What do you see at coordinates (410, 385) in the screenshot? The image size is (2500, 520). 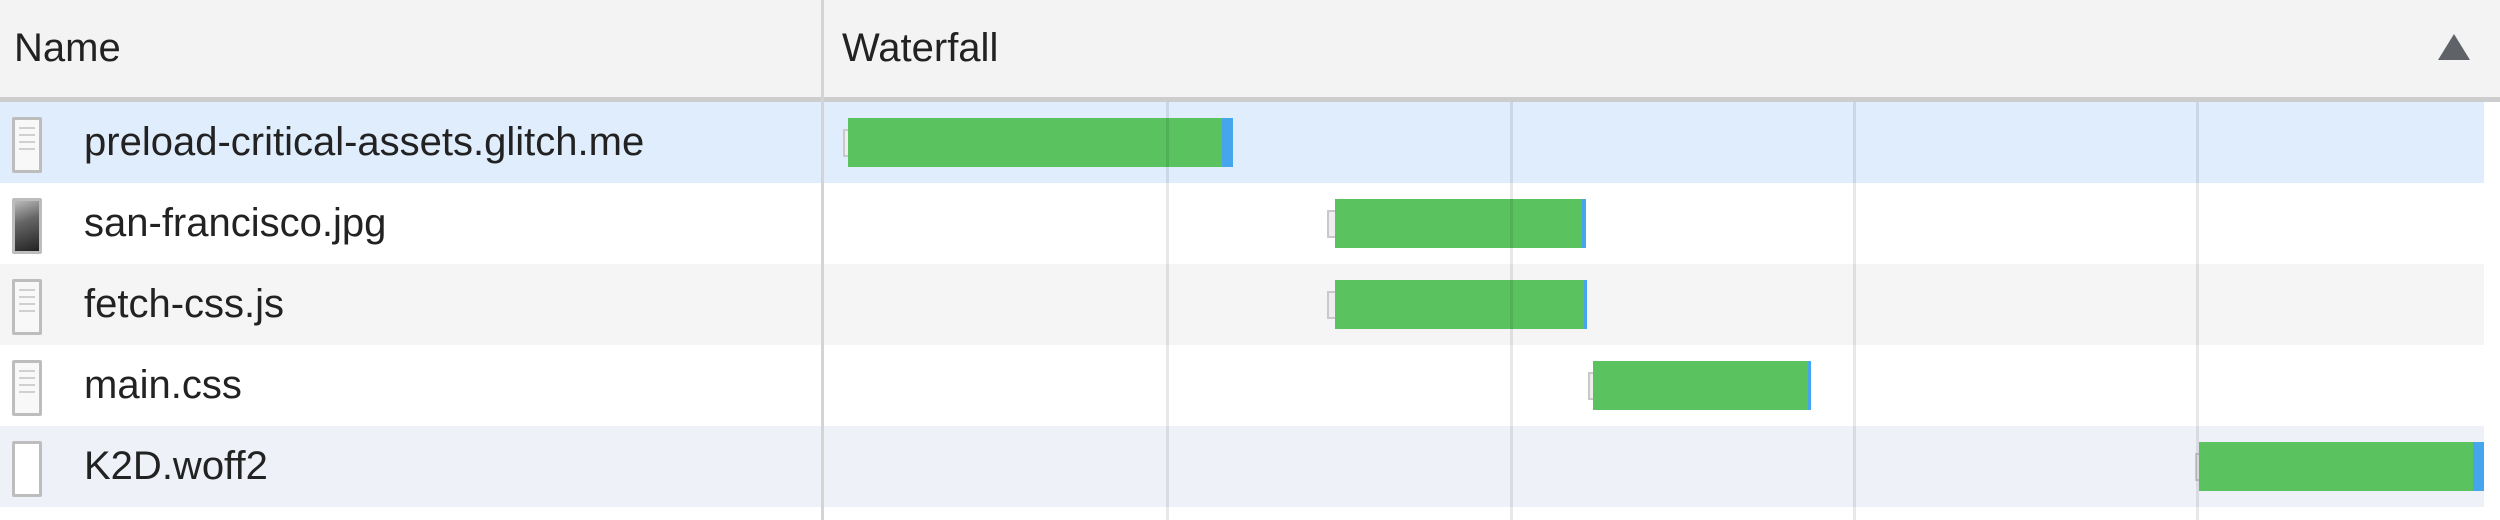 I see `name-cell: main.css` at bounding box center [410, 385].